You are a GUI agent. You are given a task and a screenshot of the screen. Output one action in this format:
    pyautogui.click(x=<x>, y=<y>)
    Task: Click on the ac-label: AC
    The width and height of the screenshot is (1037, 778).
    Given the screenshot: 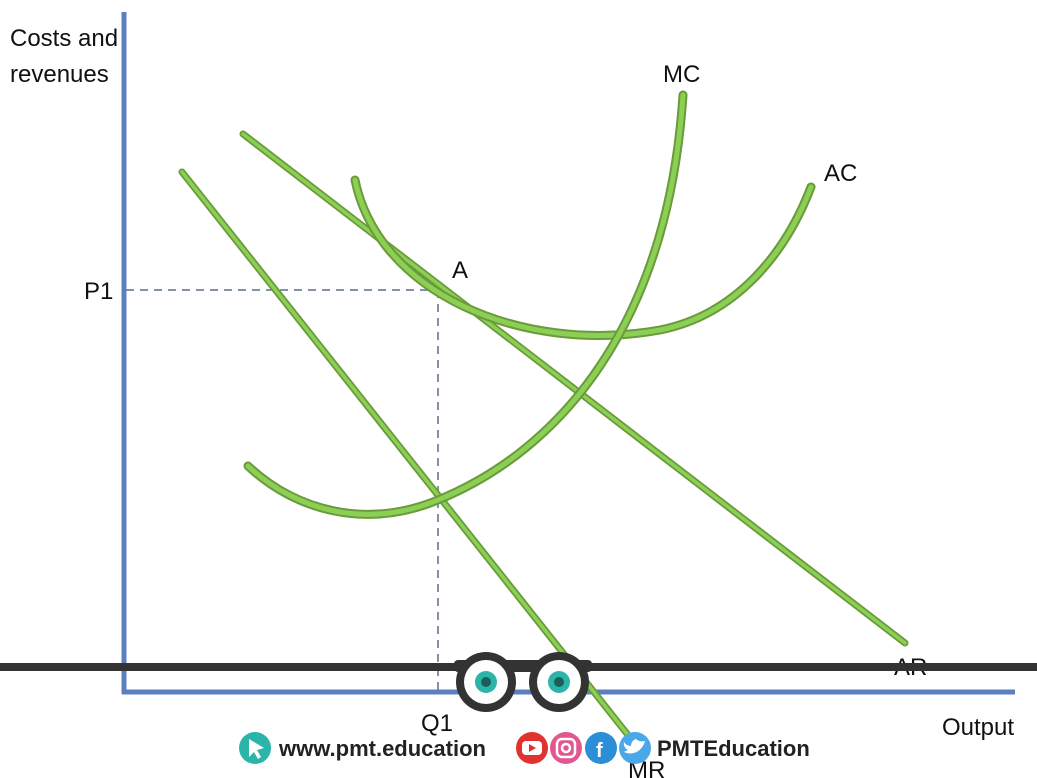 What is the action you would take?
    pyautogui.click(x=840, y=173)
    